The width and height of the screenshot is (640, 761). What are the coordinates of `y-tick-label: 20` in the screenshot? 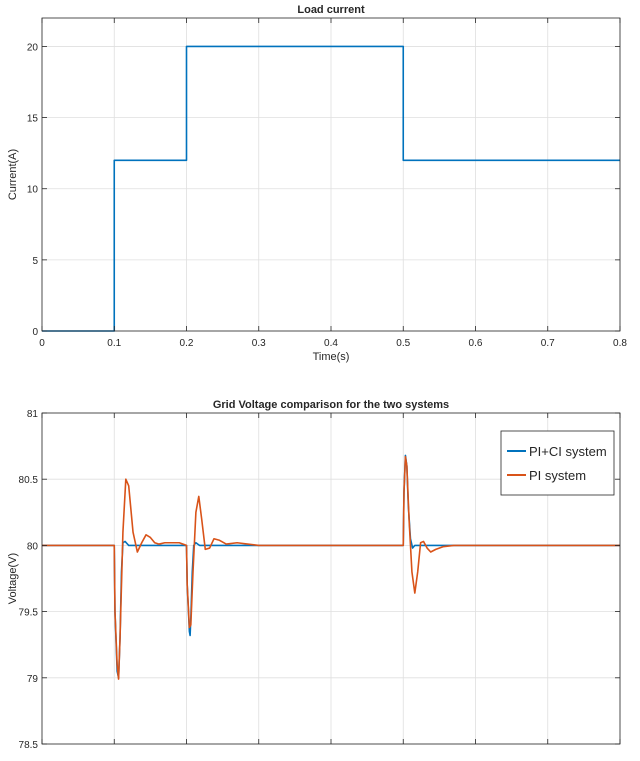 It's located at (33, 47).